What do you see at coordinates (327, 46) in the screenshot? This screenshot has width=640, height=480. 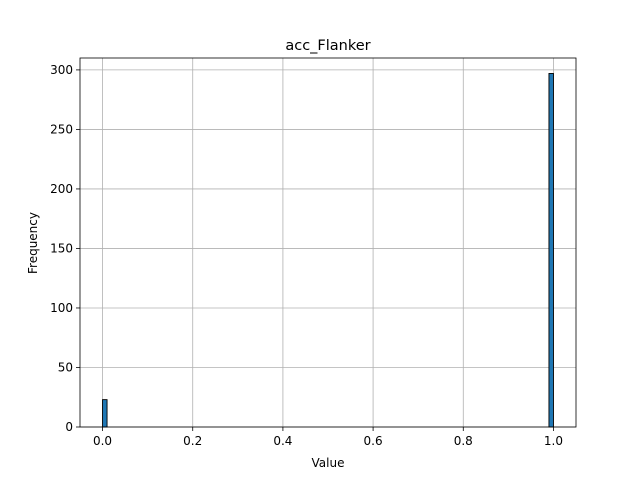 I see `chart-title: acc_Flanker` at bounding box center [327, 46].